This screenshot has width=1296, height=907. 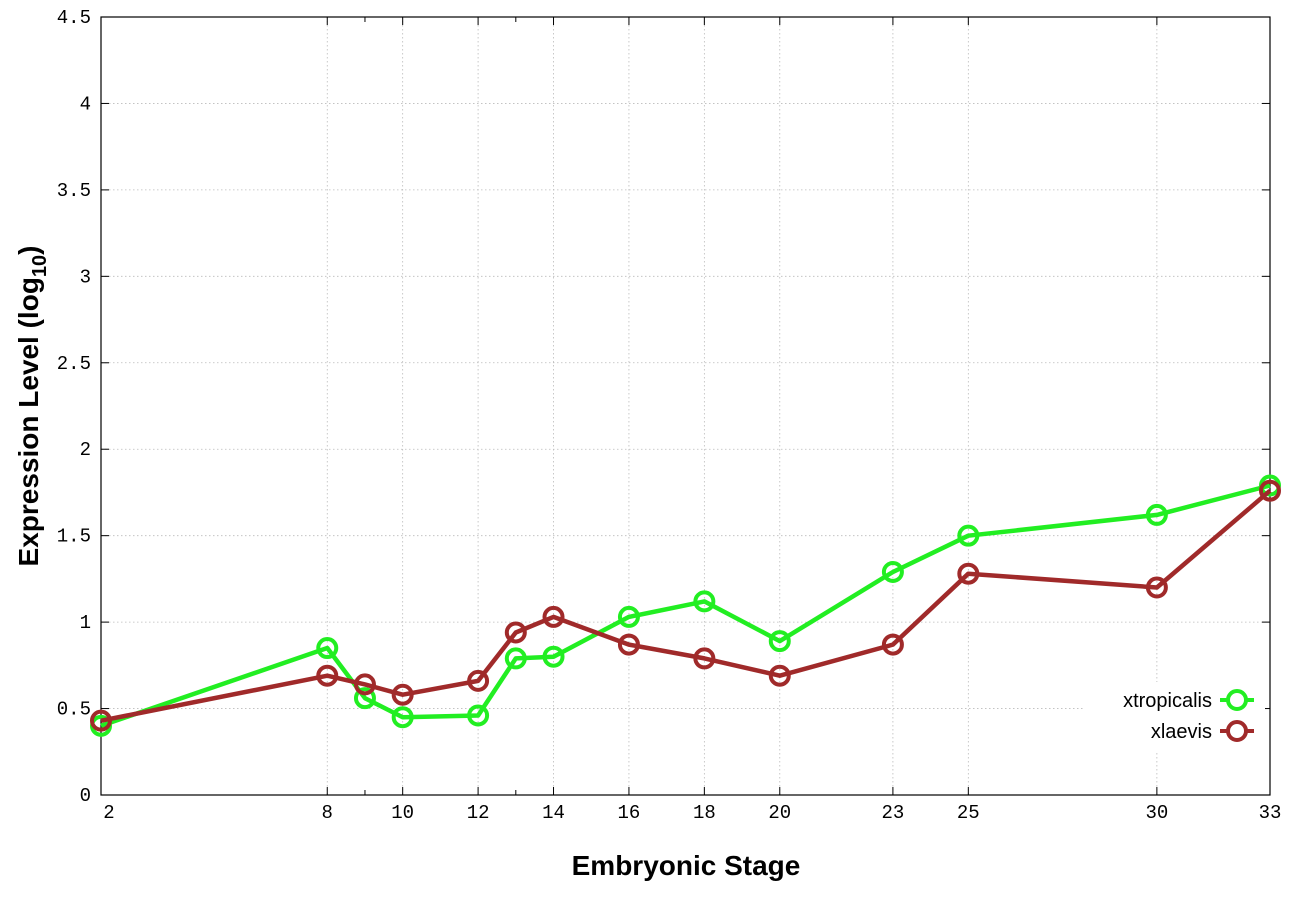 I want to click on legend-label-xlaevis: xlaevis, so click(x=1181, y=732).